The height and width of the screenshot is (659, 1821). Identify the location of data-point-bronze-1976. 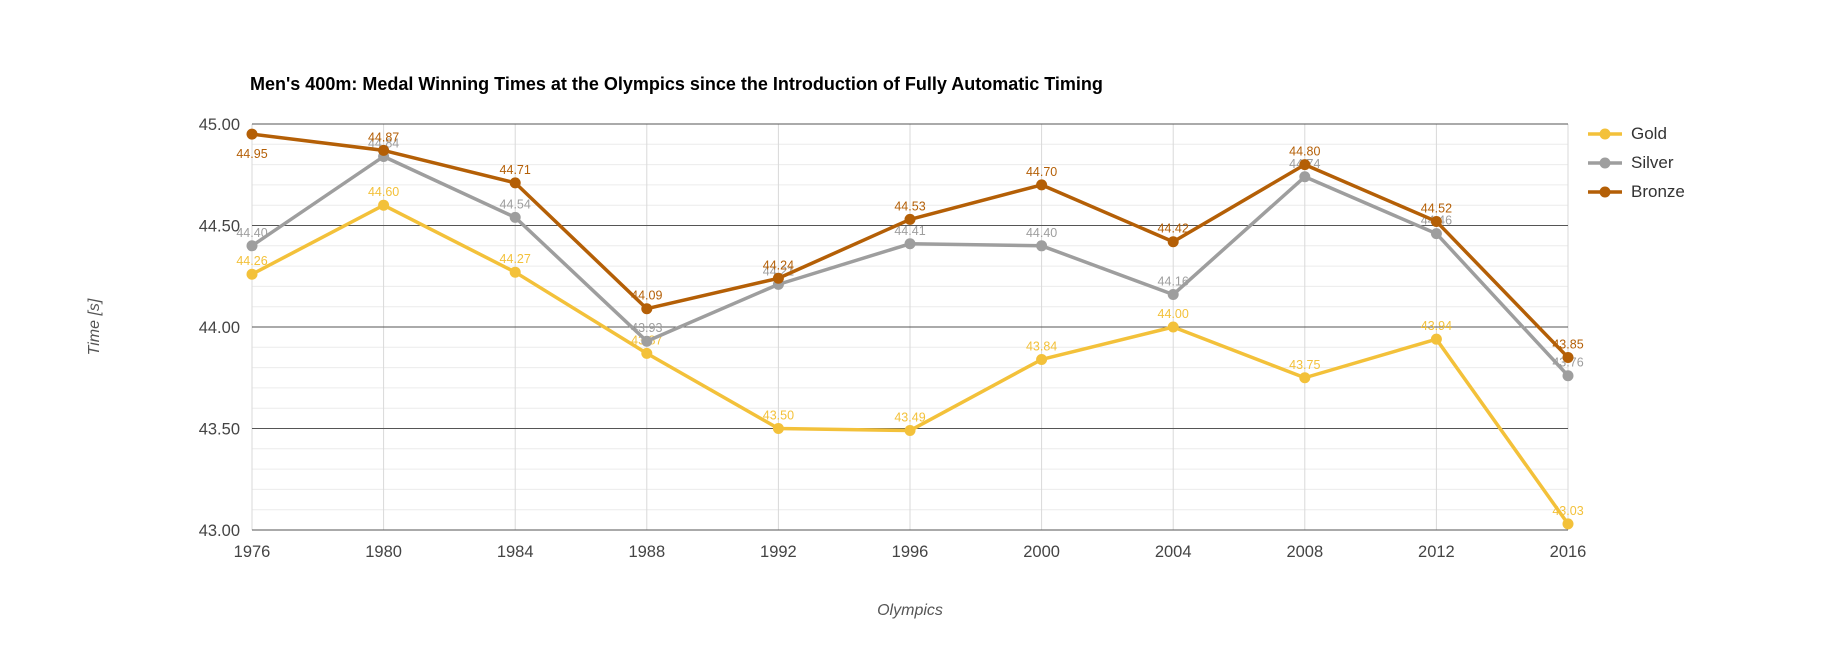
(252, 134).